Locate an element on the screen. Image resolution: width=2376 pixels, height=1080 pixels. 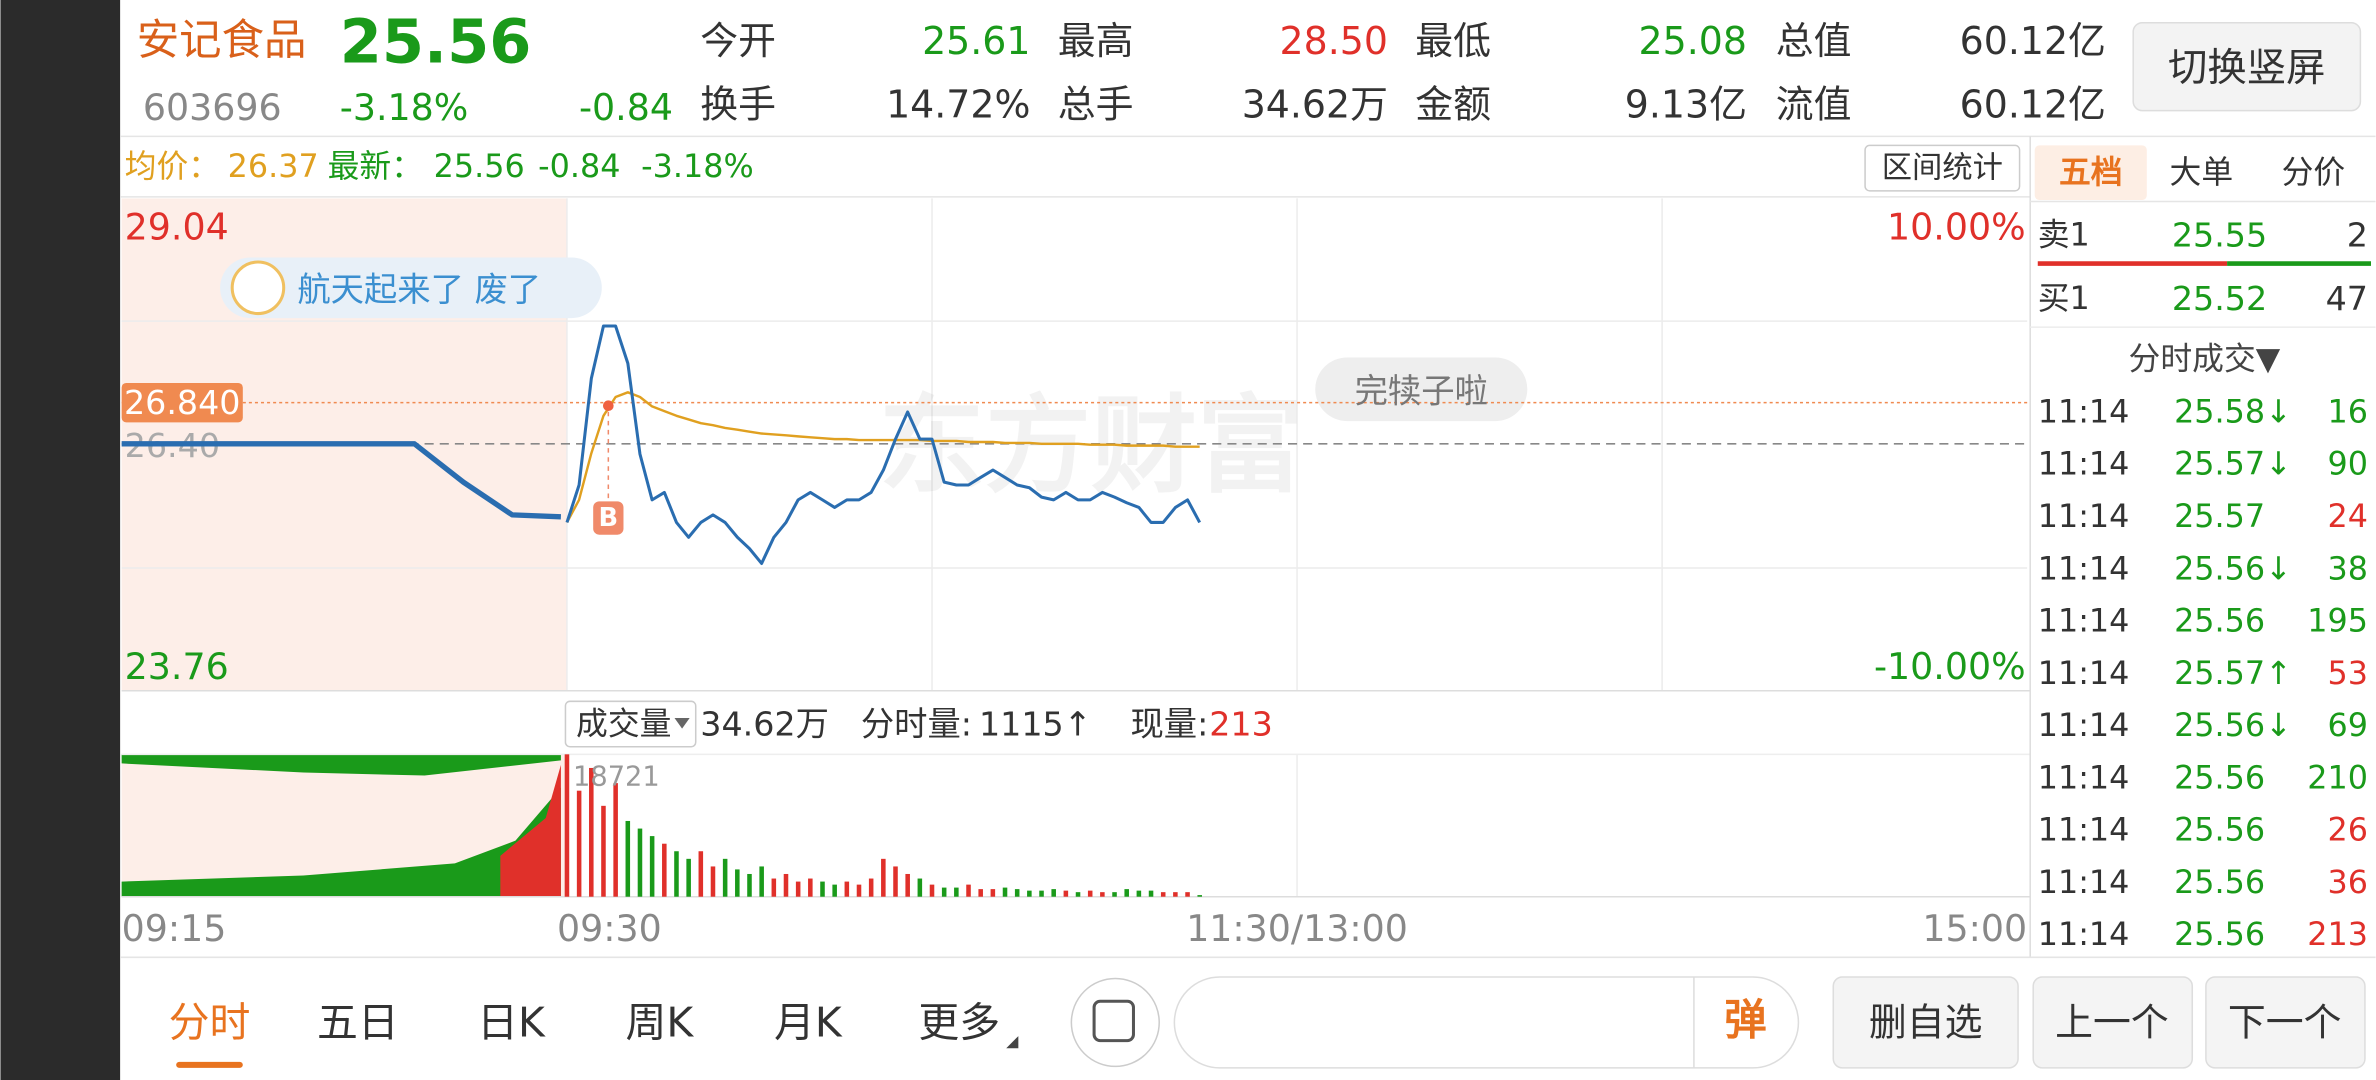
x-tick-label: 15:00 is located at coordinates (1974, 928).